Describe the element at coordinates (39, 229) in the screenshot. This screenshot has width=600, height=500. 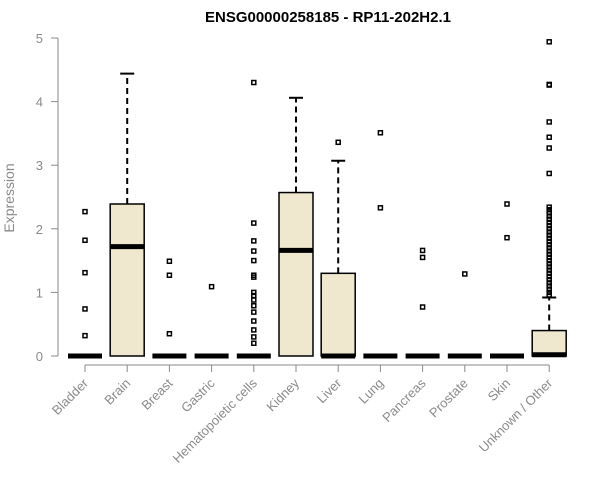
I see `y-tick-label: 2` at that location.